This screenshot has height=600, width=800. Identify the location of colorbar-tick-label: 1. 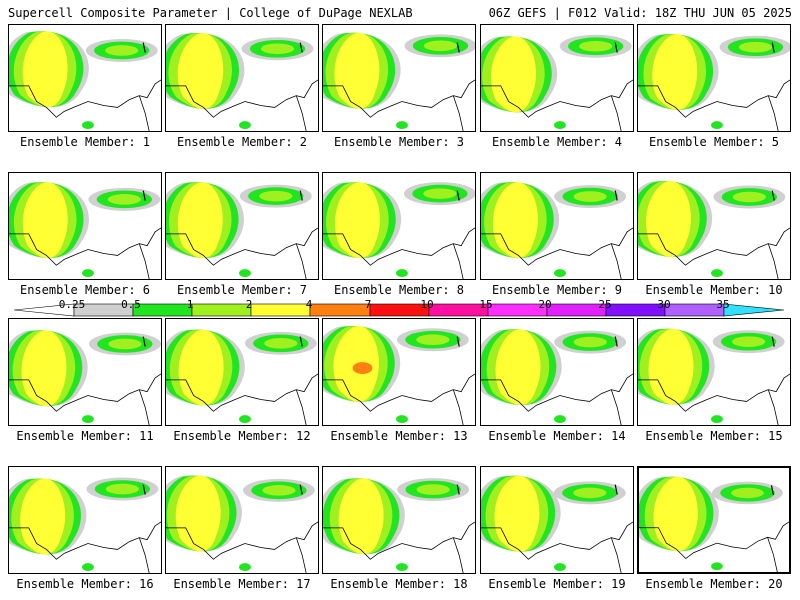
(190, 304).